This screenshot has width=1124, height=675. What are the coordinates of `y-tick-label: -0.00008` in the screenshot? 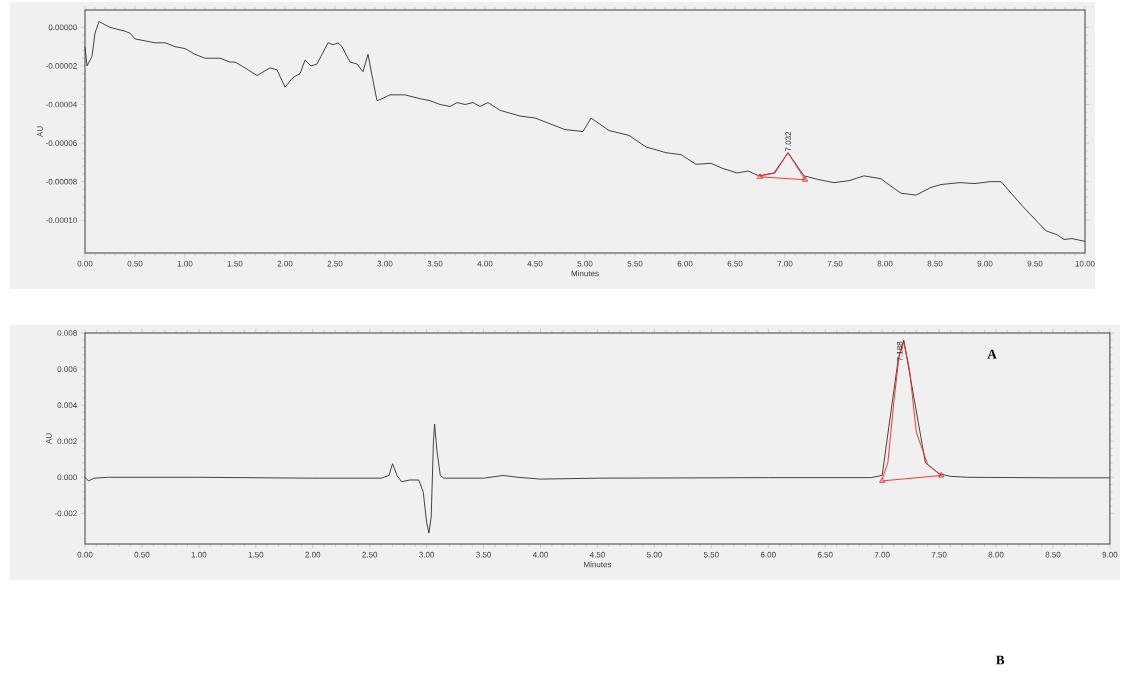 It's located at (61, 181).